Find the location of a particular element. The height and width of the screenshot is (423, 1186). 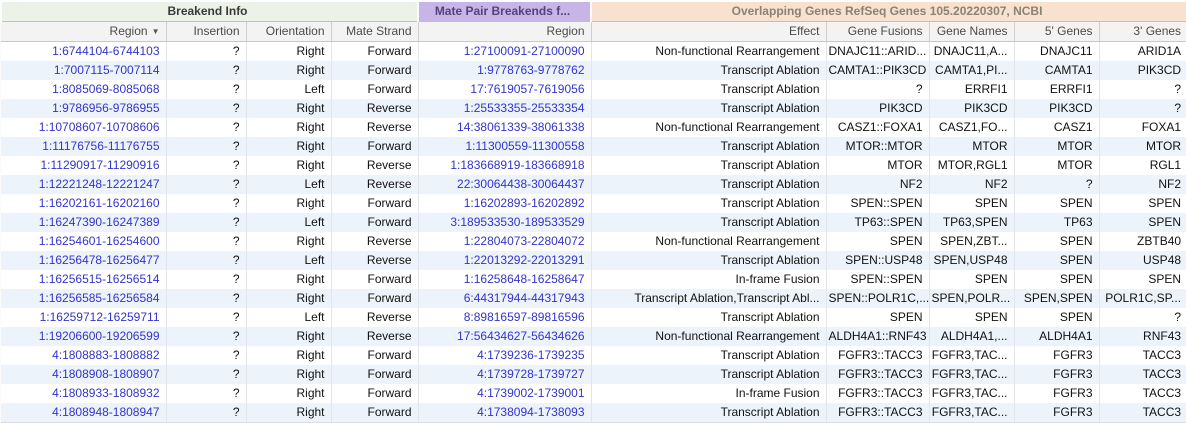

mate_region-cell: 17:7619057-7619056 is located at coordinates (505, 89).